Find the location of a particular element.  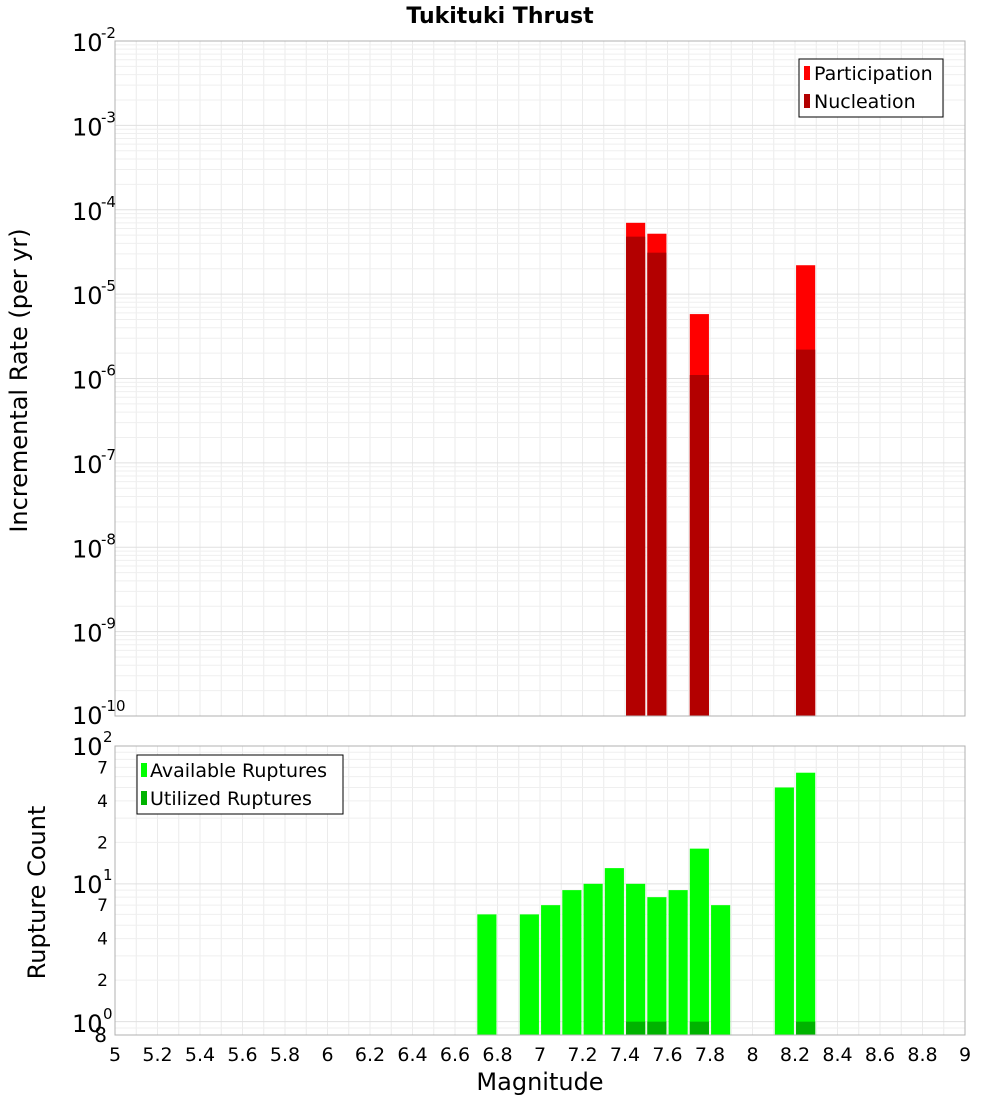

bottom-legend-label: Available Ruptures is located at coordinates (238, 771).